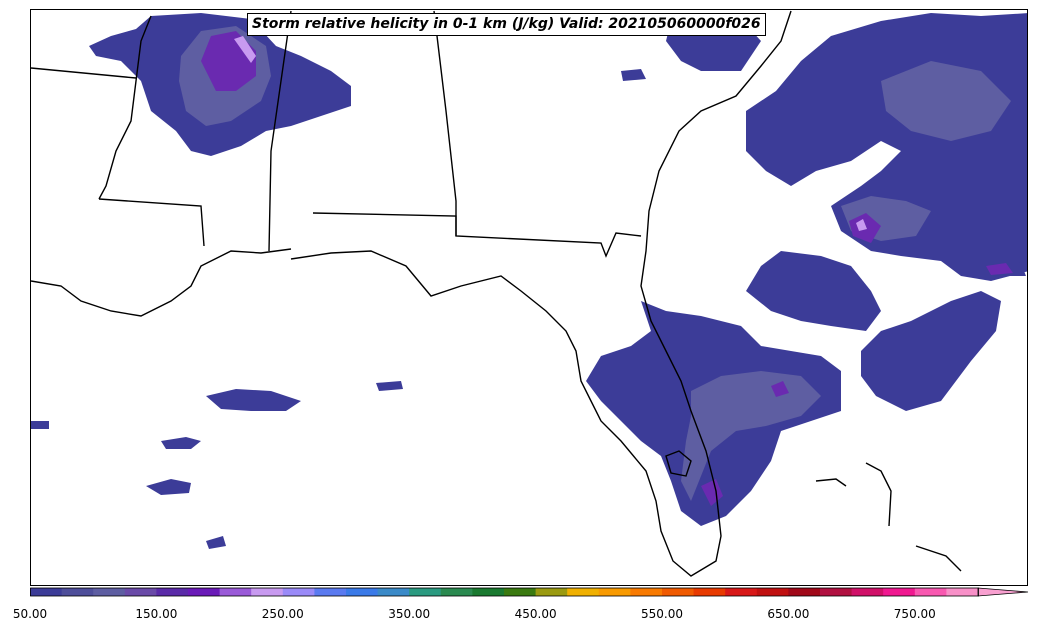  I want to click on helicity-area-east-offshore, so click(931, 351).